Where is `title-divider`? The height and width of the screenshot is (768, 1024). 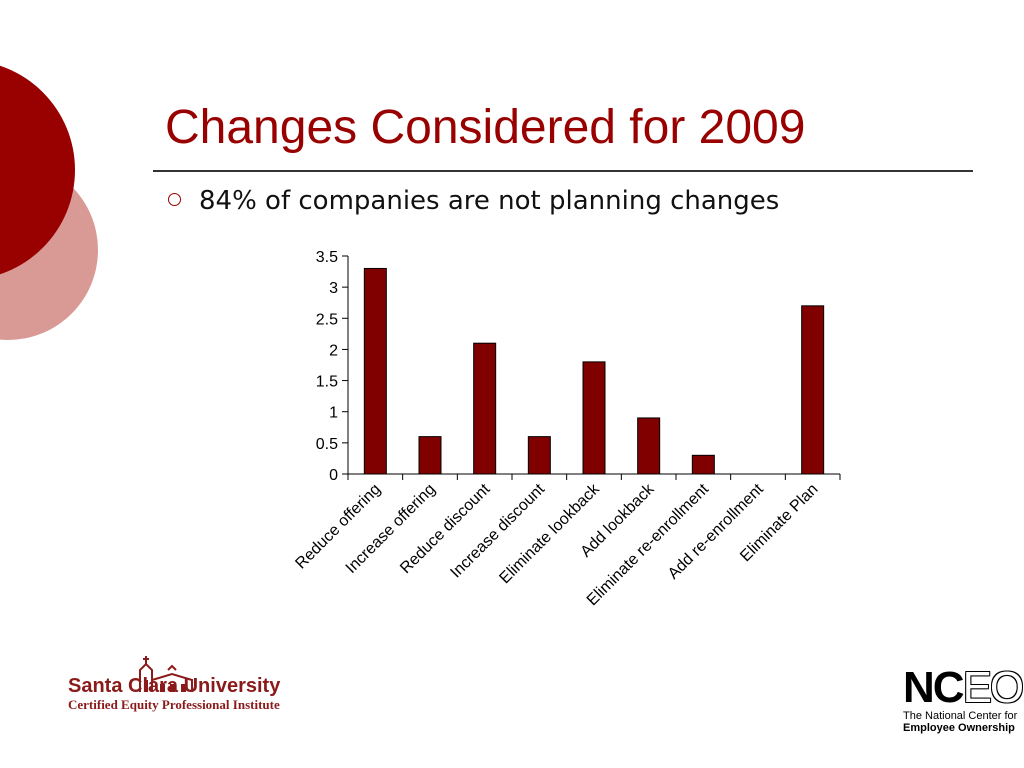 title-divider is located at coordinates (563, 171).